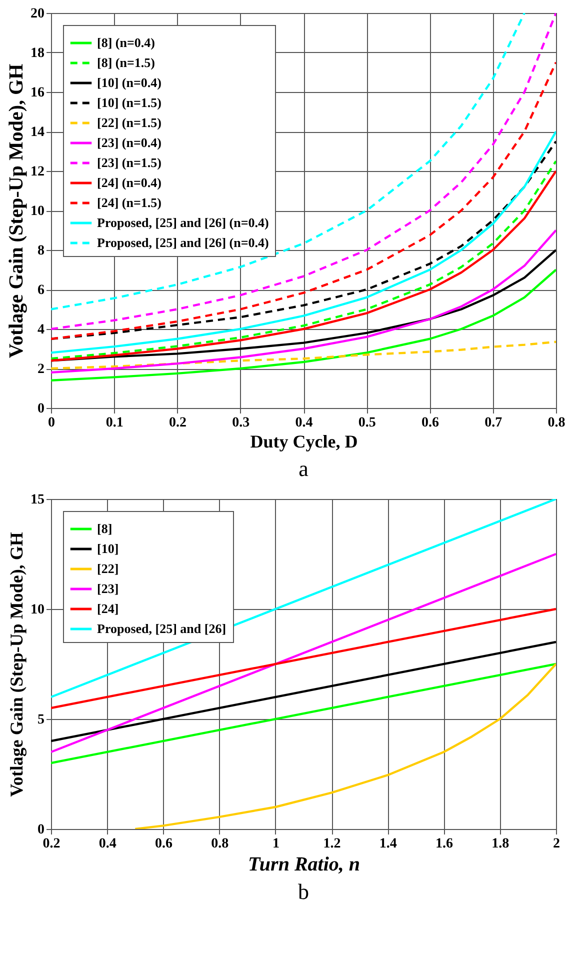 This screenshot has height=955, width=585. What do you see at coordinates (367, 423) in the screenshot?
I see `x-tick-label: 0.5` at bounding box center [367, 423].